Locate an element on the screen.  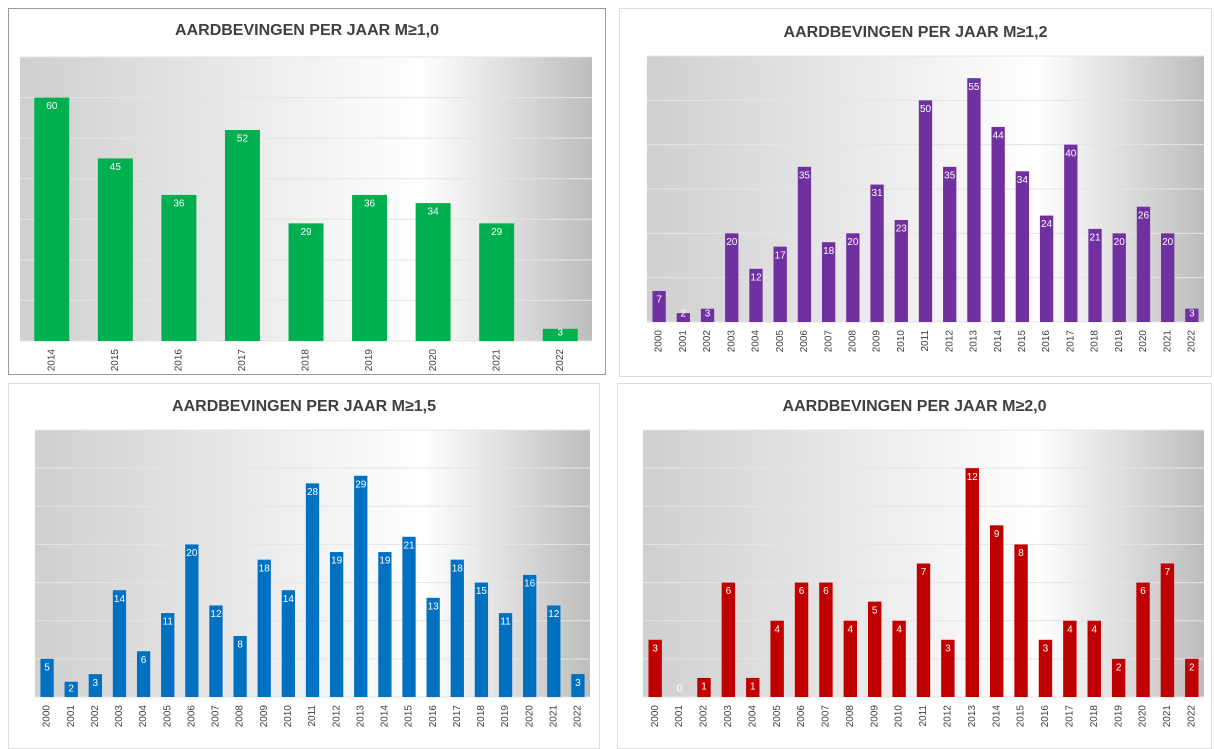
value-label: 26 is located at coordinates (1144, 215).